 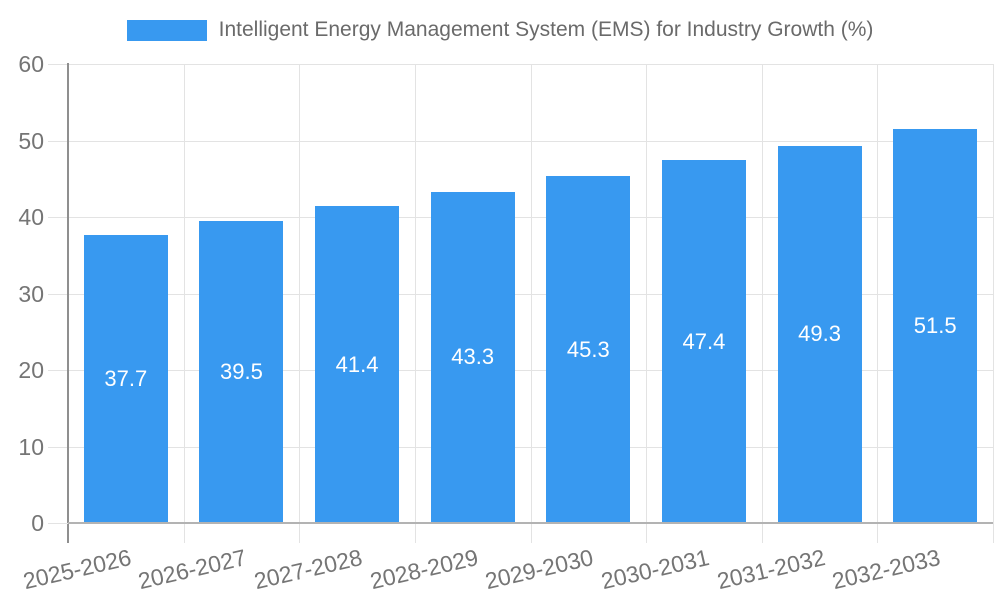 What do you see at coordinates (193, 569) in the screenshot?
I see `x-tick-label: 2026-2027` at bounding box center [193, 569].